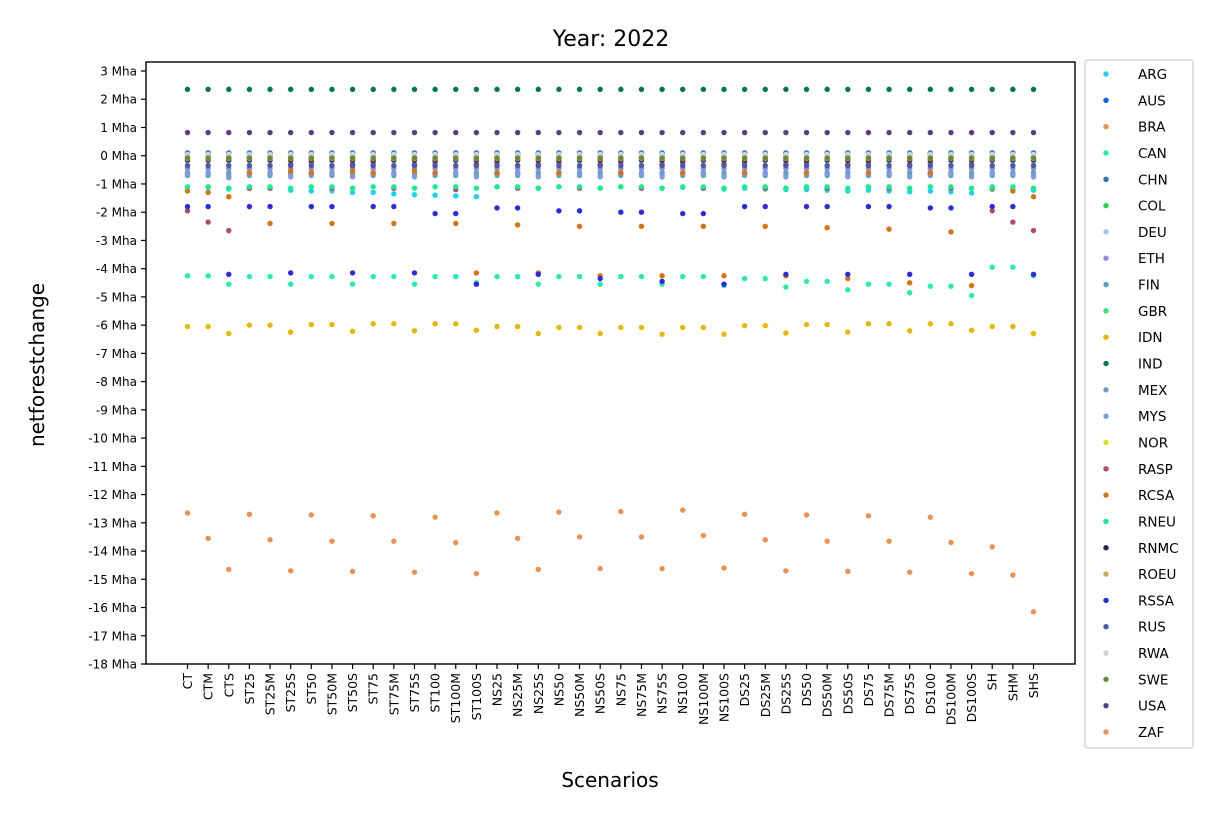 Image resolution: width=1214 pixels, height=818 pixels. What do you see at coordinates (112, 467) in the screenshot?
I see `y-tick-label: -11 Mha` at bounding box center [112, 467].